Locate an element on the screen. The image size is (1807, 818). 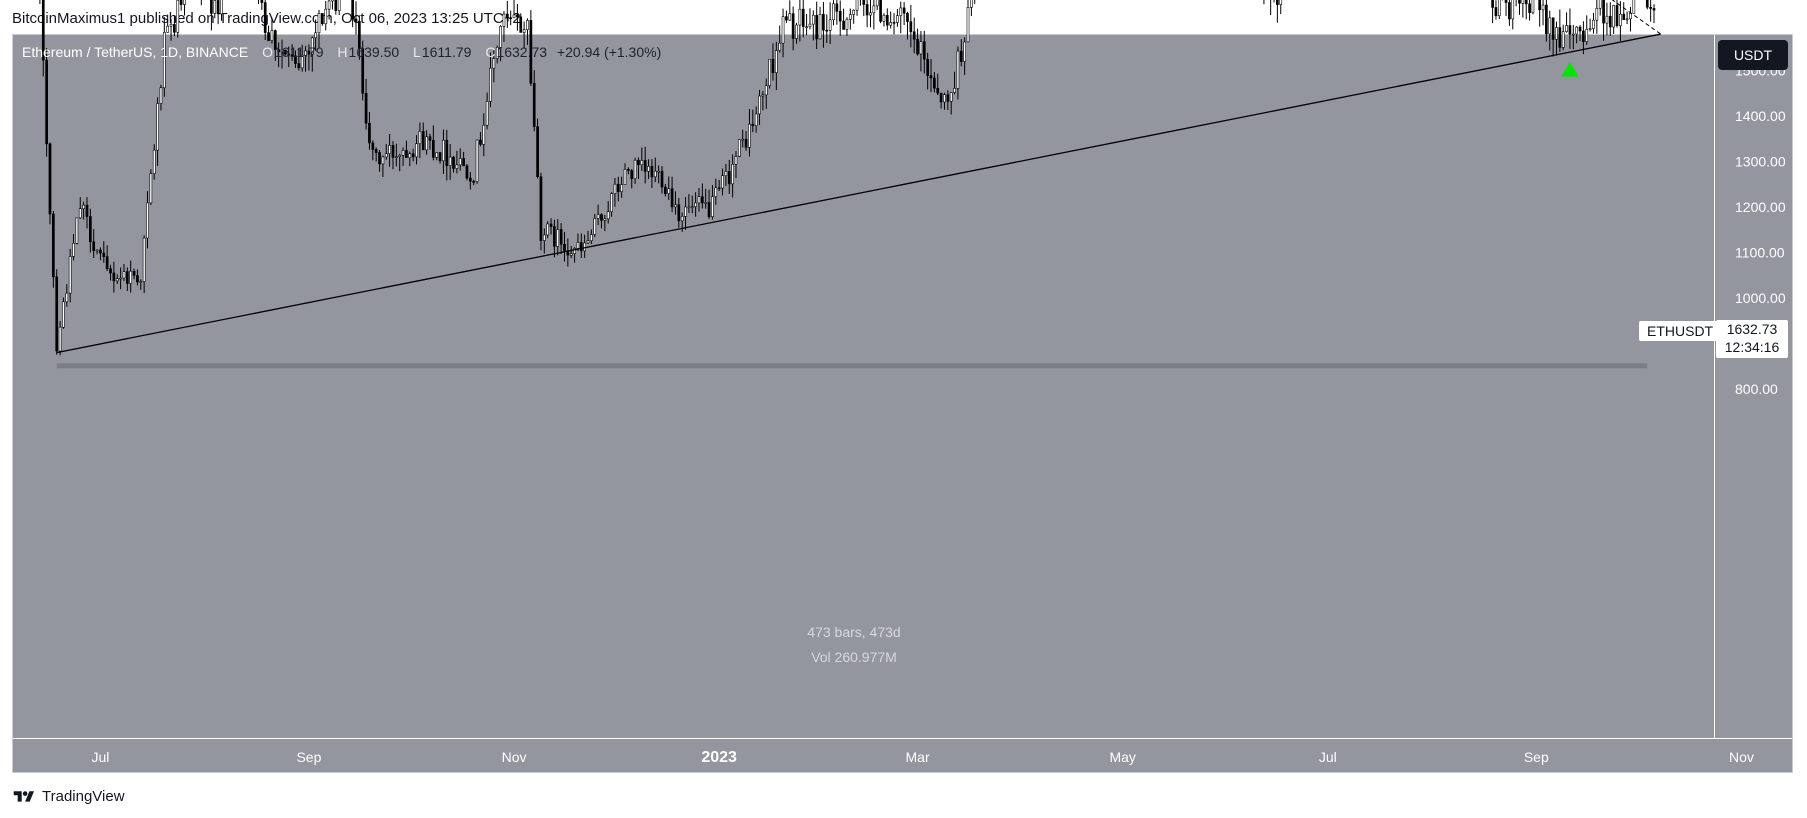
price-axis is located at coordinates (1753, 386).